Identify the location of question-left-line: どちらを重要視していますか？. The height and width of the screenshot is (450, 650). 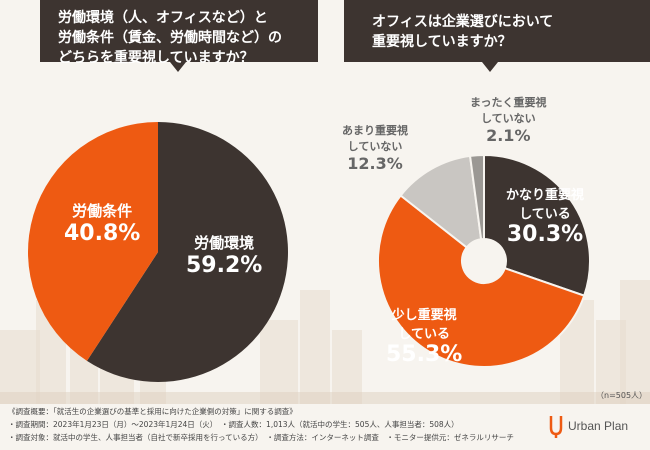
(156, 58).